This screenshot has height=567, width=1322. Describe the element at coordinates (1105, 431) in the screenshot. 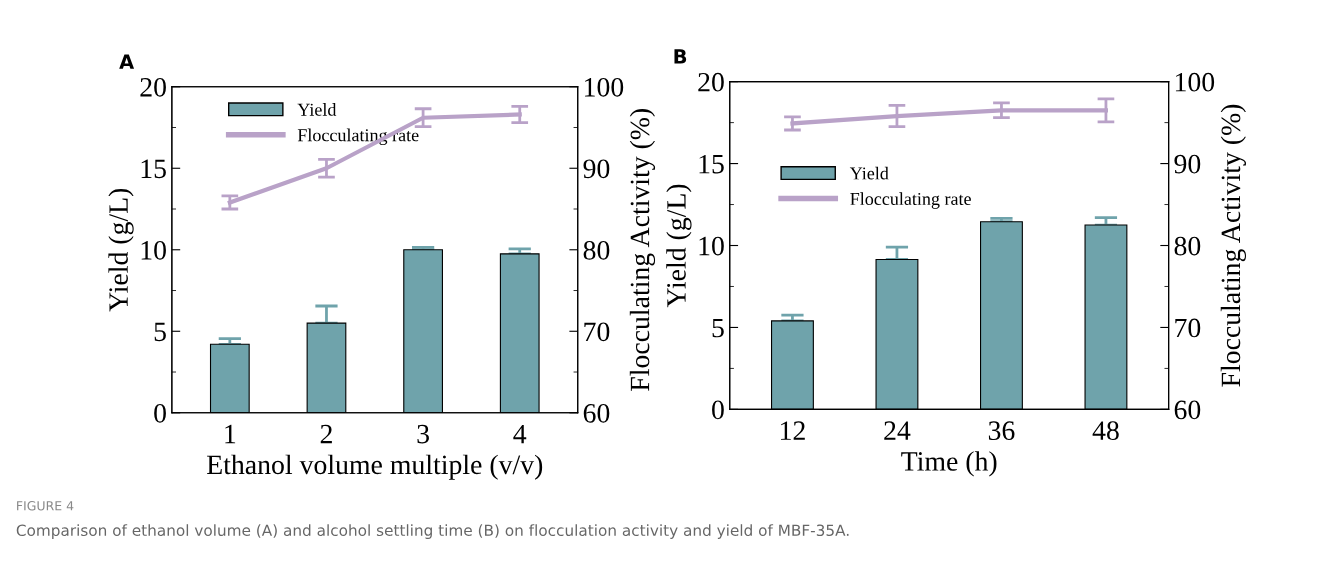

I see `x-tick-label: 48` at that location.